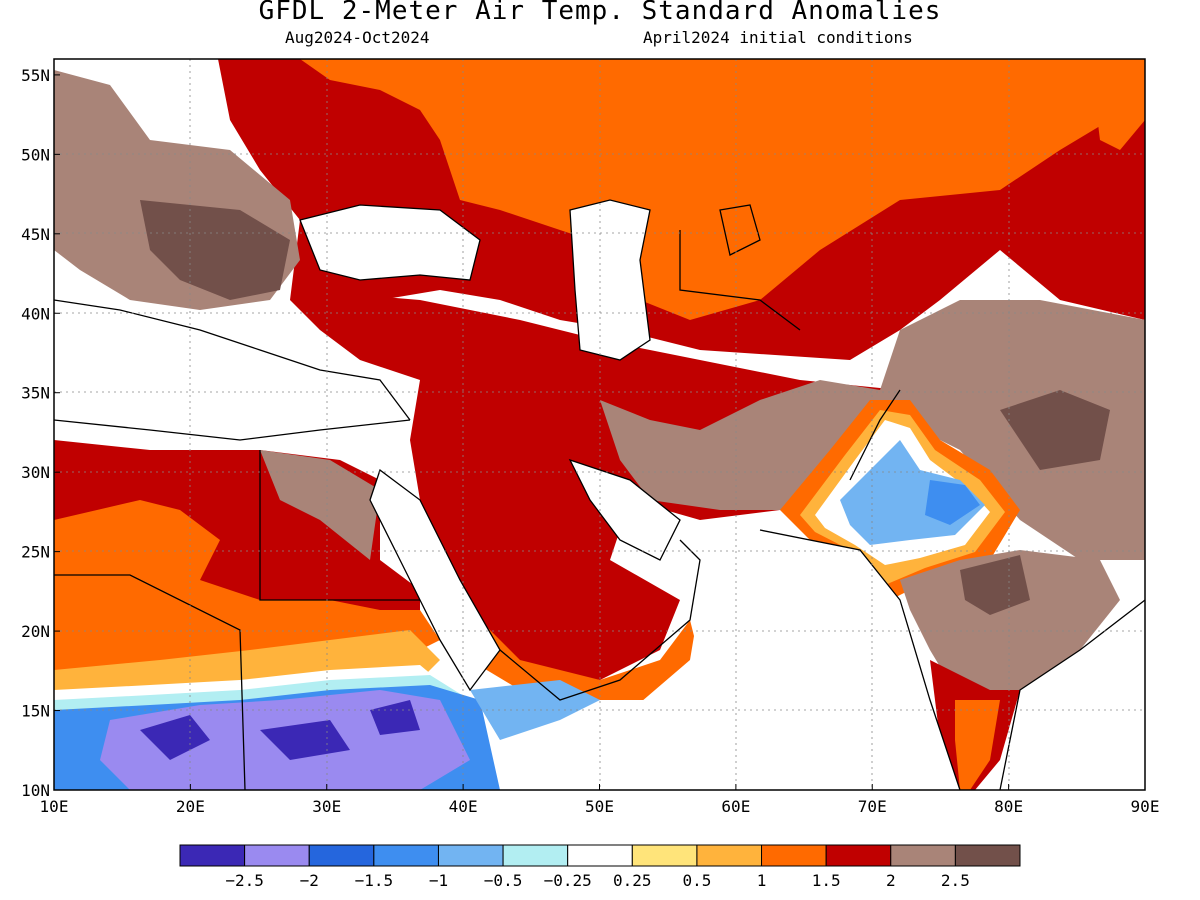 This screenshot has width=1200, height=900. I want to click on arabia-coast, so click(600, 620).